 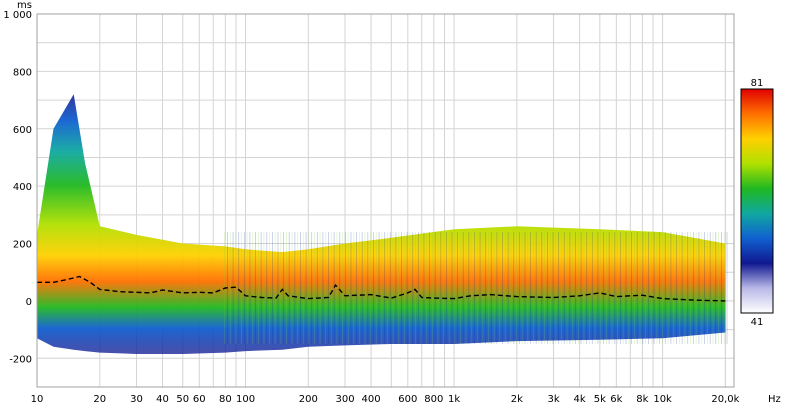 What do you see at coordinates (433, 399) in the screenshot?
I see `x-tick-label: 800` at bounding box center [433, 399].